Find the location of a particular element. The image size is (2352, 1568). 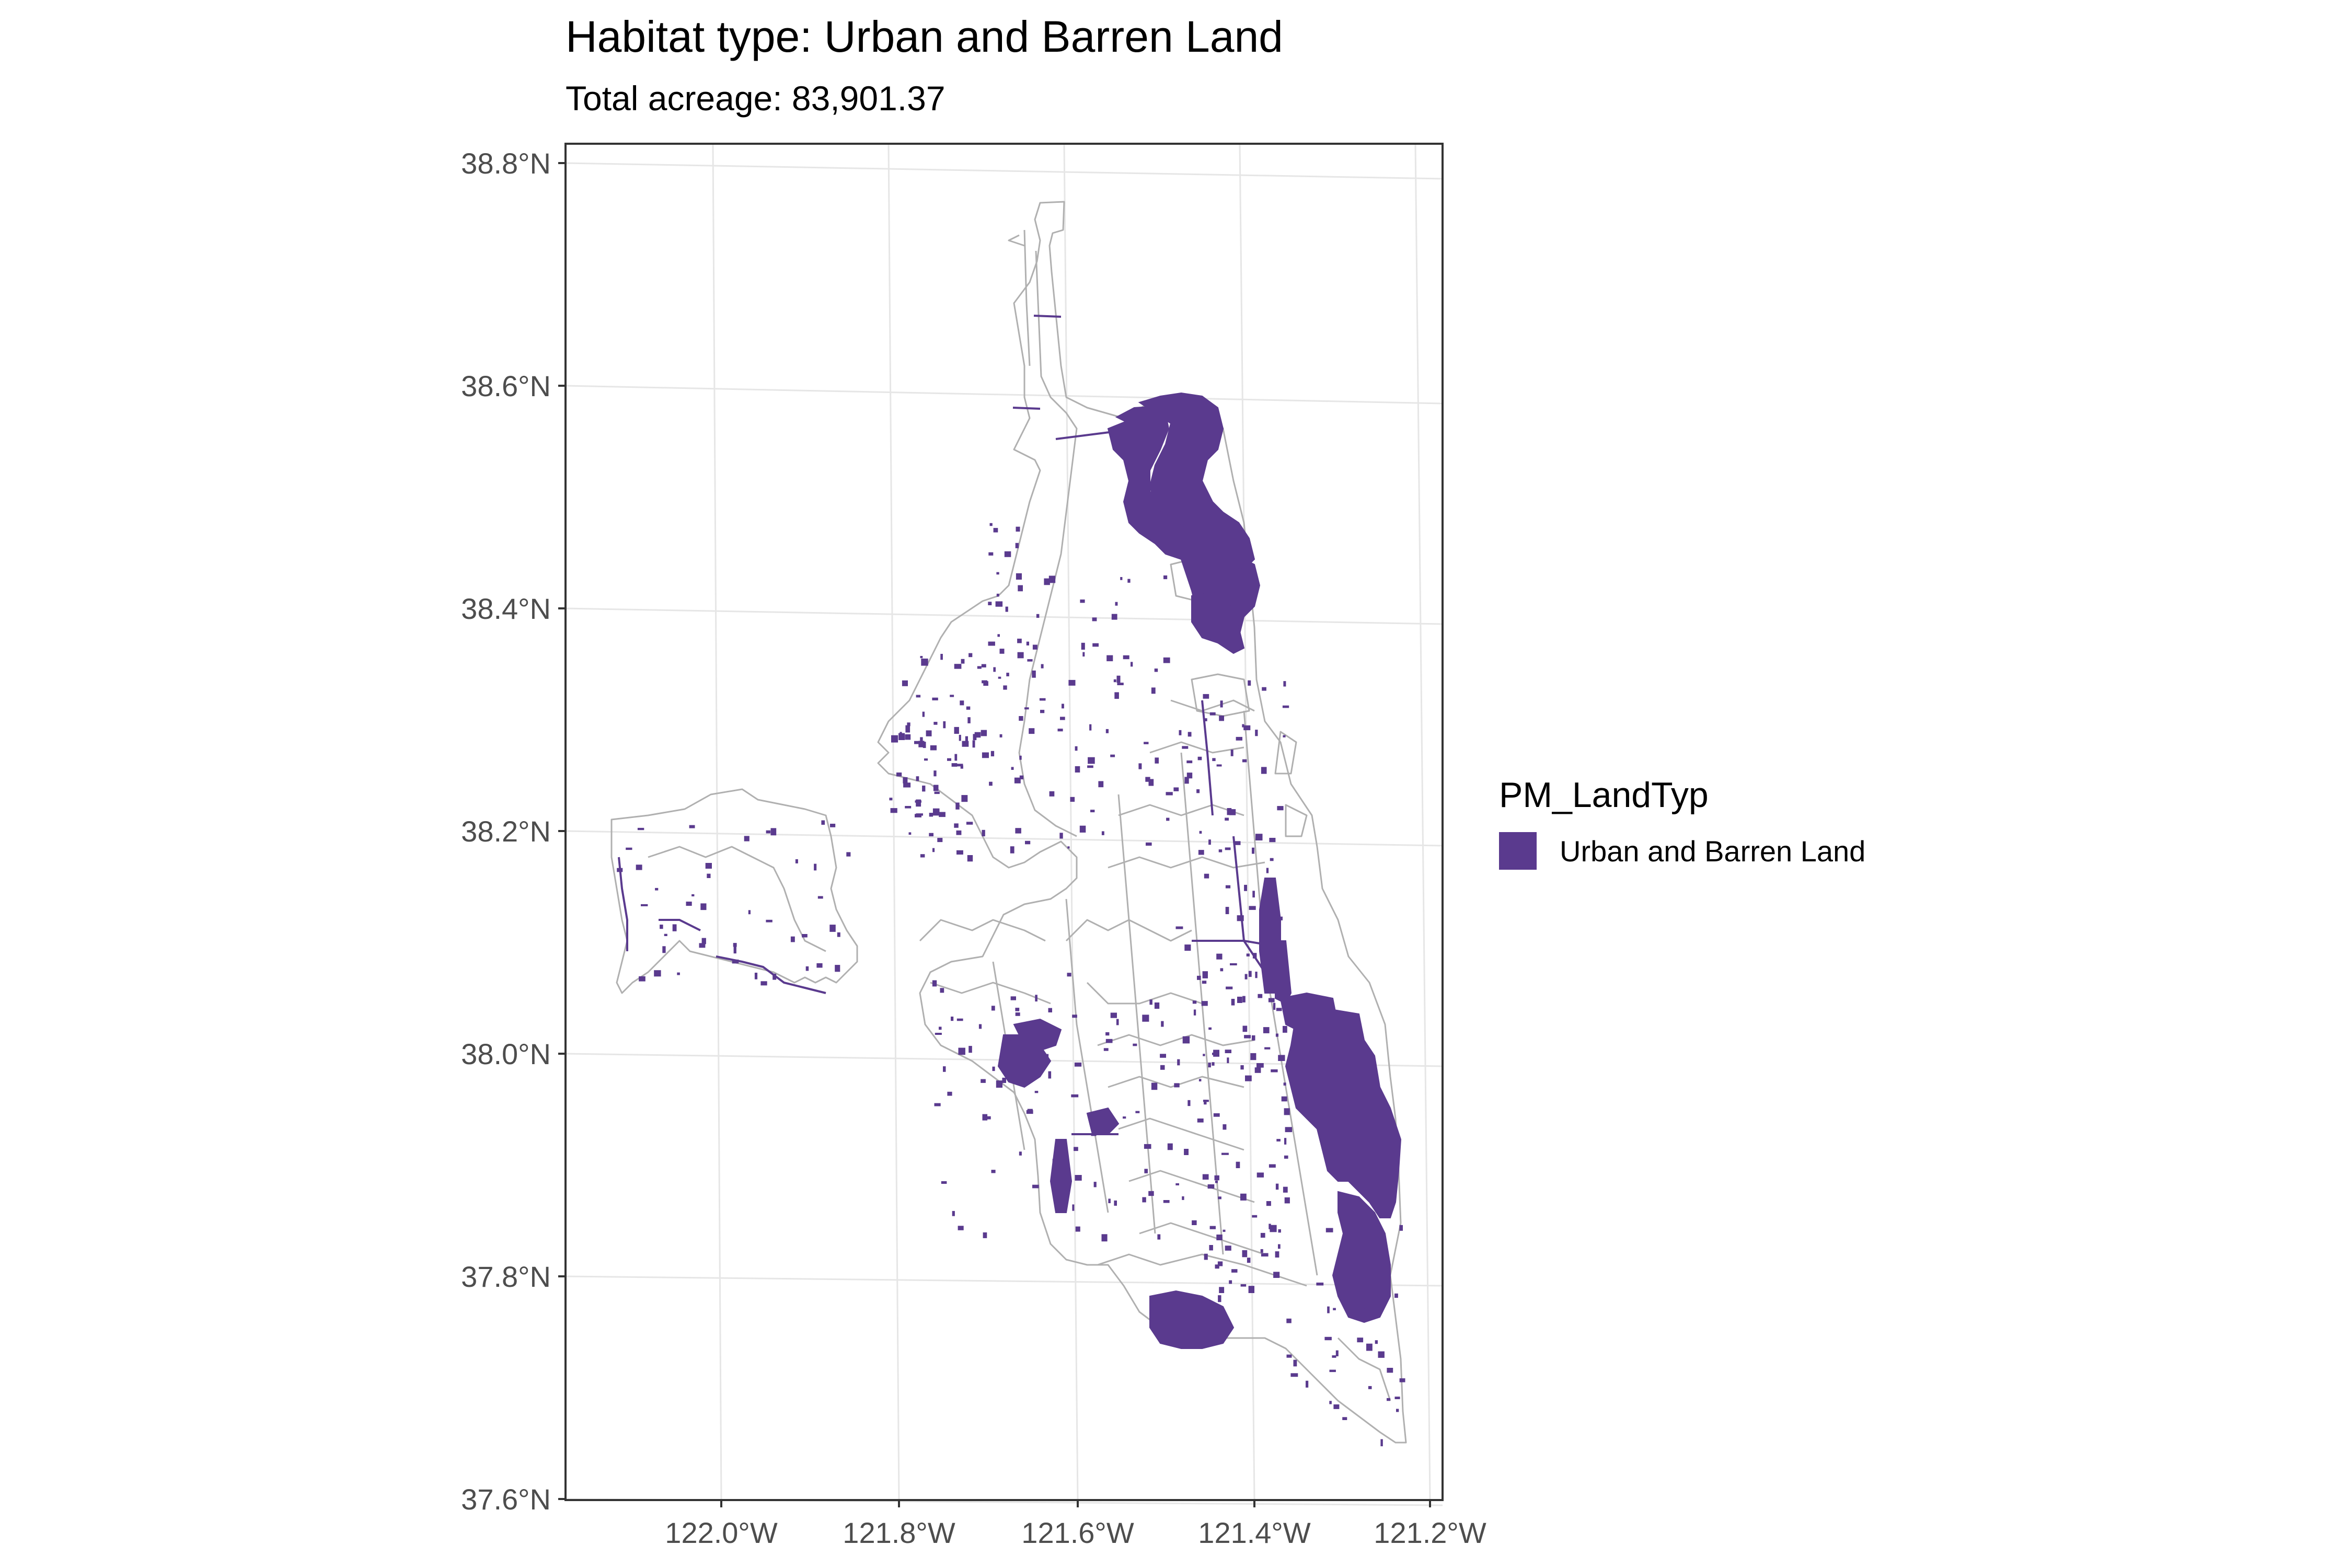

x-tick-label: 121.8°W is located at coordinates (899, 1532).